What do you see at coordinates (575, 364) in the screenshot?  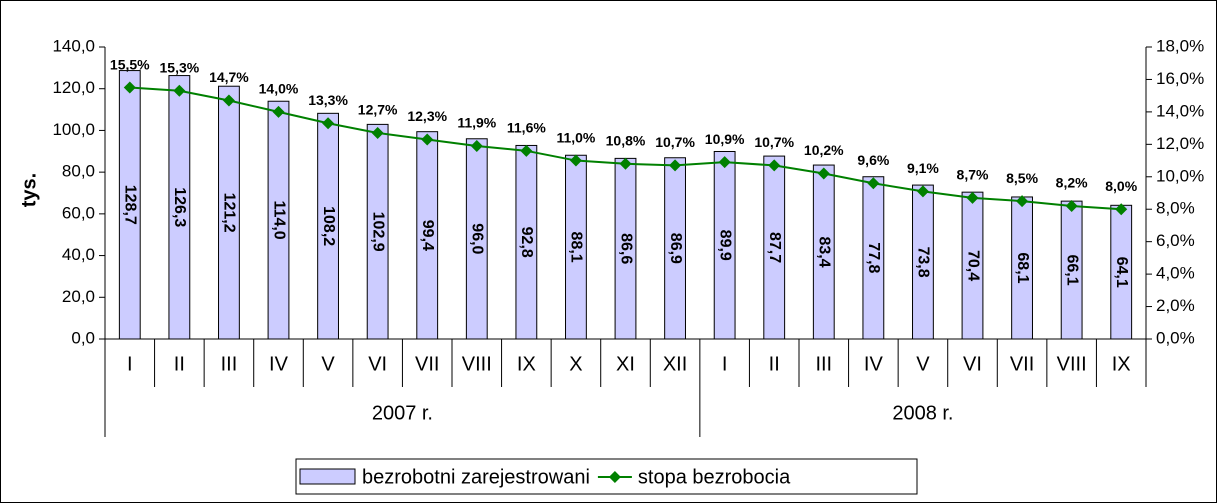 I see `x-tick-label: X` at bounding box center [575, 364].